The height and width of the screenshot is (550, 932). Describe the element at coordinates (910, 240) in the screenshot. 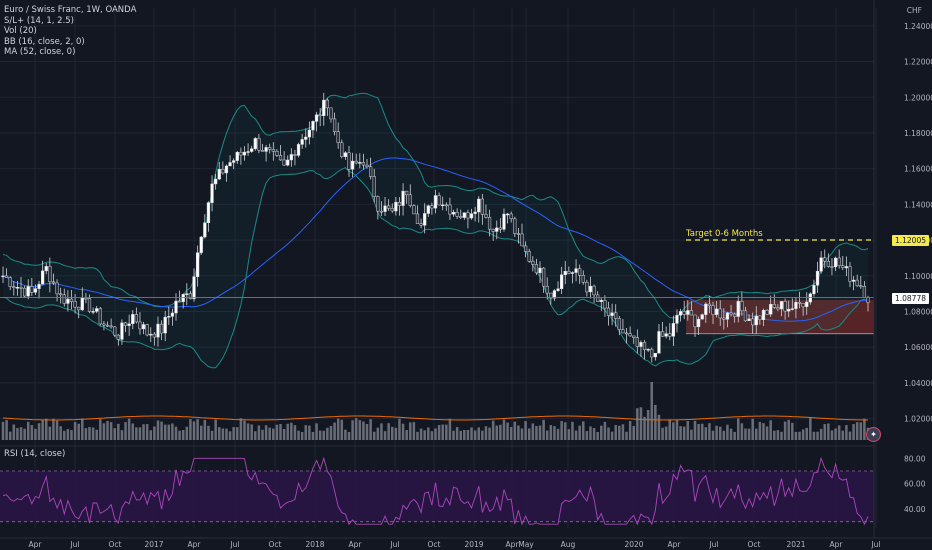

I see `target-price-badge: 1.12005` at that location.